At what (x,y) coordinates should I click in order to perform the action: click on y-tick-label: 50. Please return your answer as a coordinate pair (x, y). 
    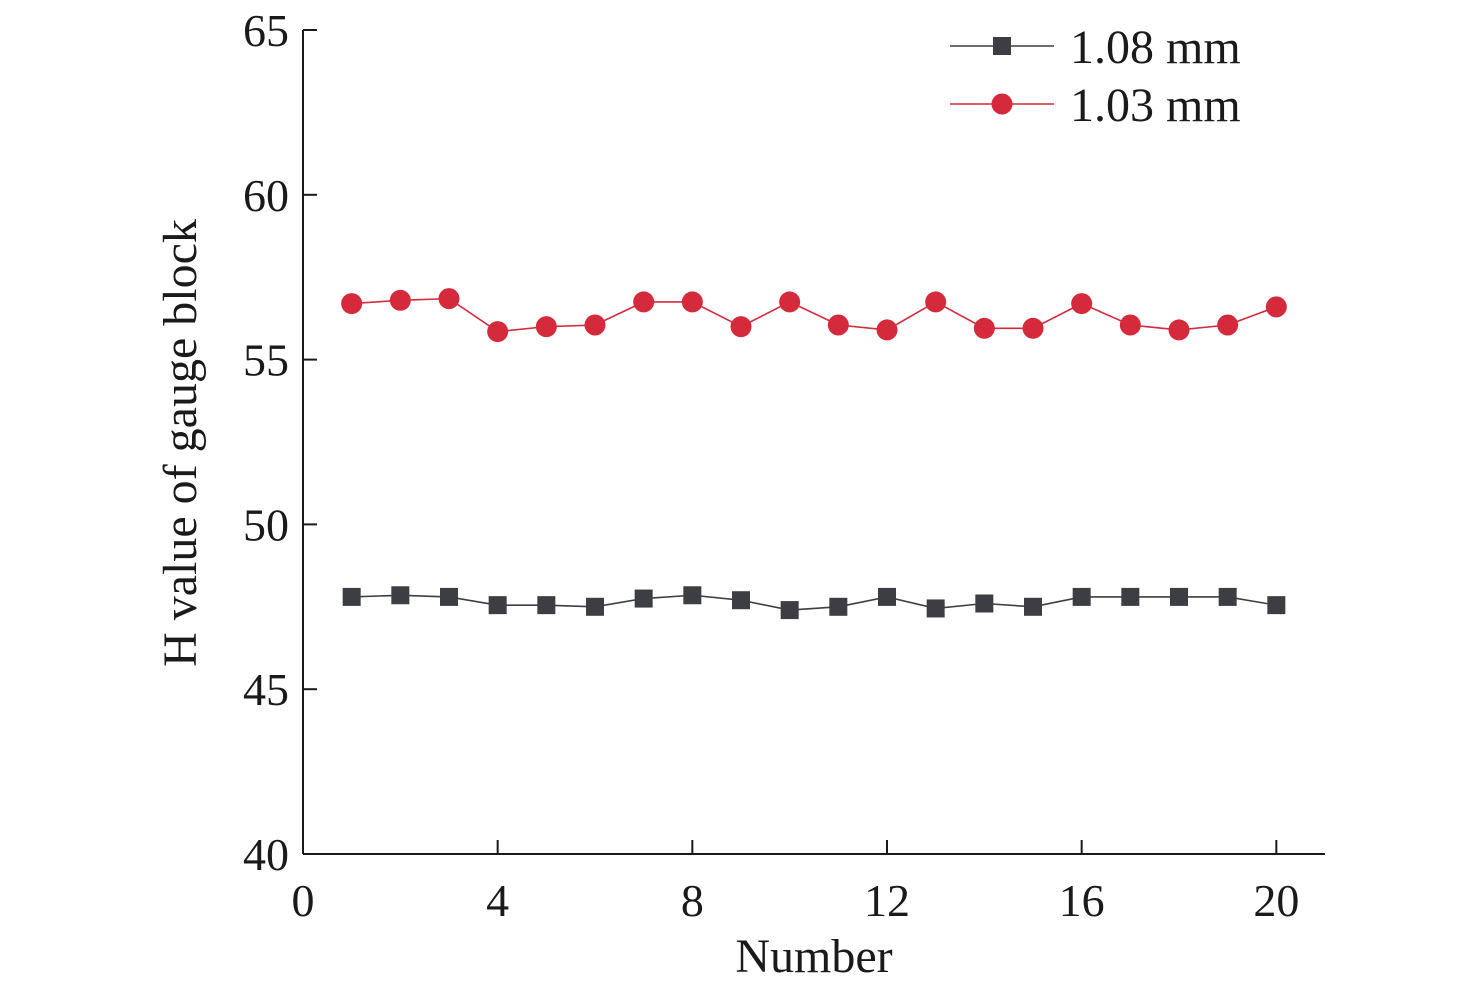
    Looking at the image, I should click on (266, 524).